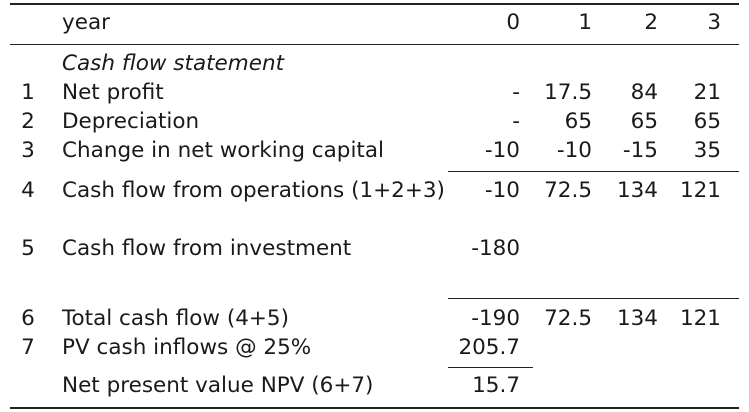 This screenshot has height=412, width=749. What do you see at coordinates (707, 150) in the screenshot?
I see `row-value: 35` at bounding box center [707, 150].